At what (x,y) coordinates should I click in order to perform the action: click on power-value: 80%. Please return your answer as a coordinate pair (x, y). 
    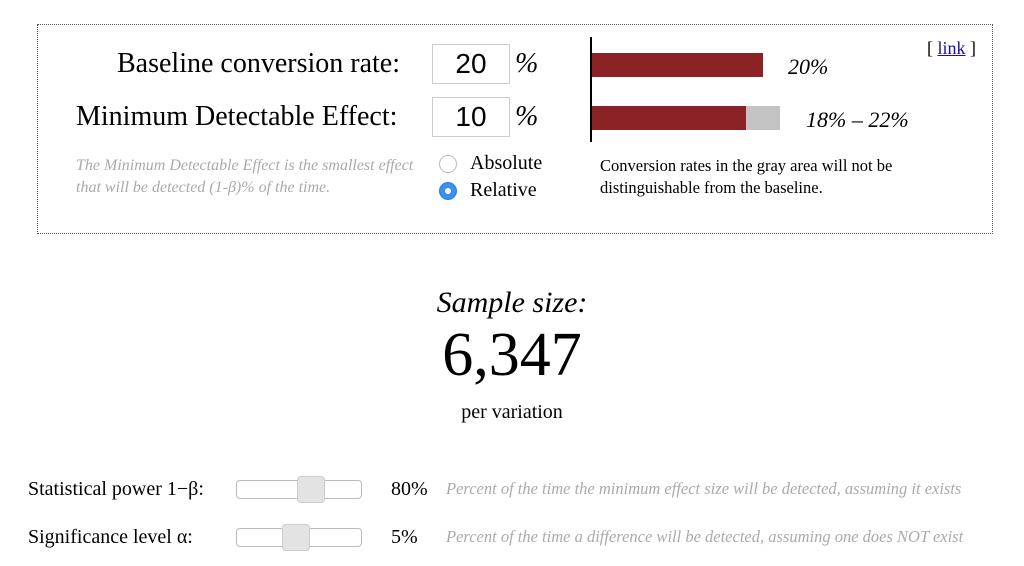
    Looking at the image, I should click on (409, 489).